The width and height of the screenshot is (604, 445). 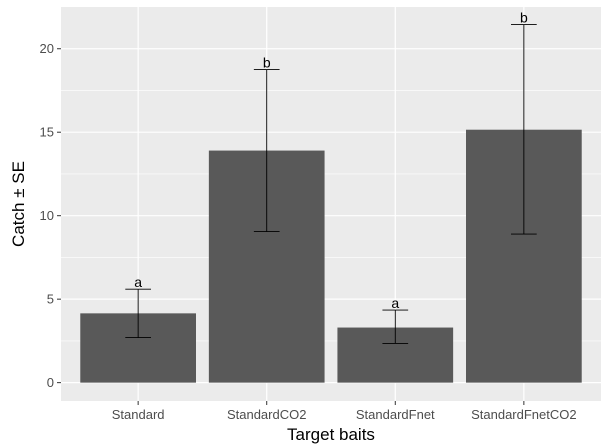 What do you see at coordinates (50, 382) in the screenshot?
I see `y-tick-label: 0` at bounding box center [50, 382].